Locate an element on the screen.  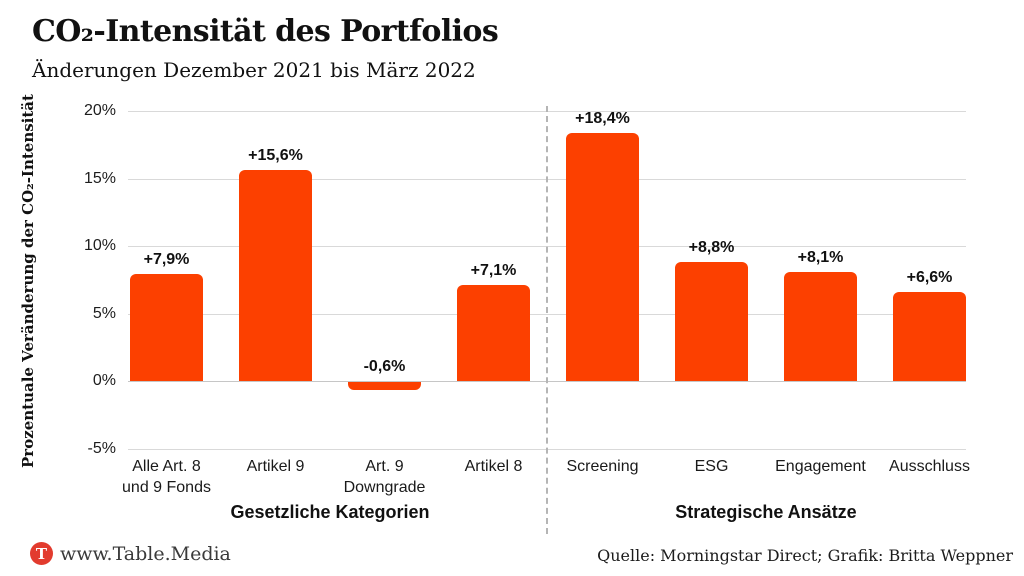
x-category-label: ESG is located at coordinates (711, 466).